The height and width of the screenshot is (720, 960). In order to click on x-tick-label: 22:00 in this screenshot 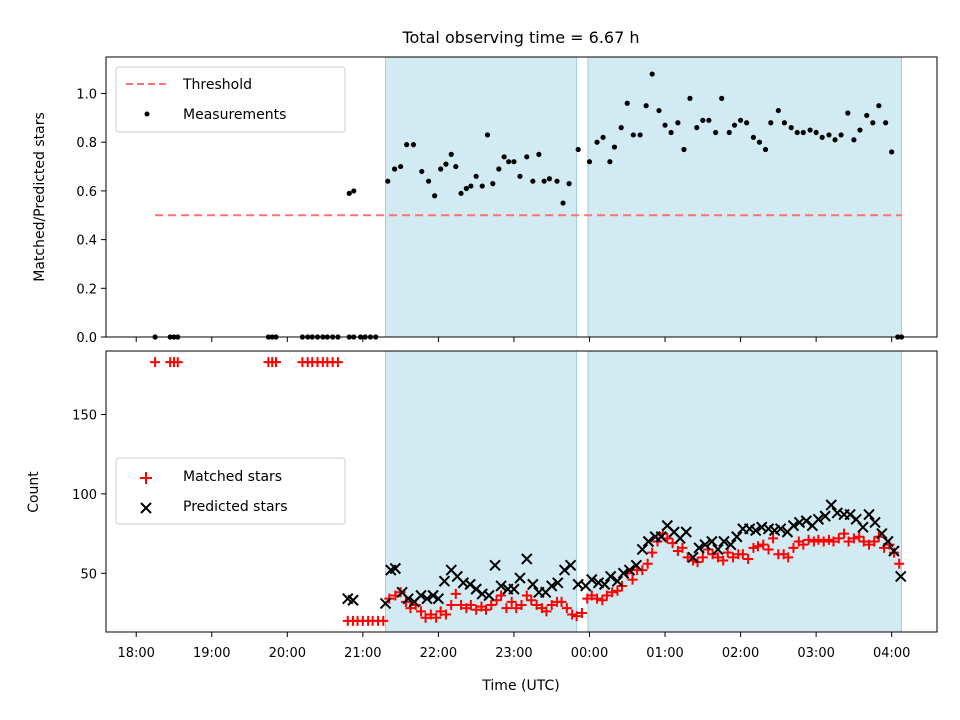, I will do `click(438, 653)`.